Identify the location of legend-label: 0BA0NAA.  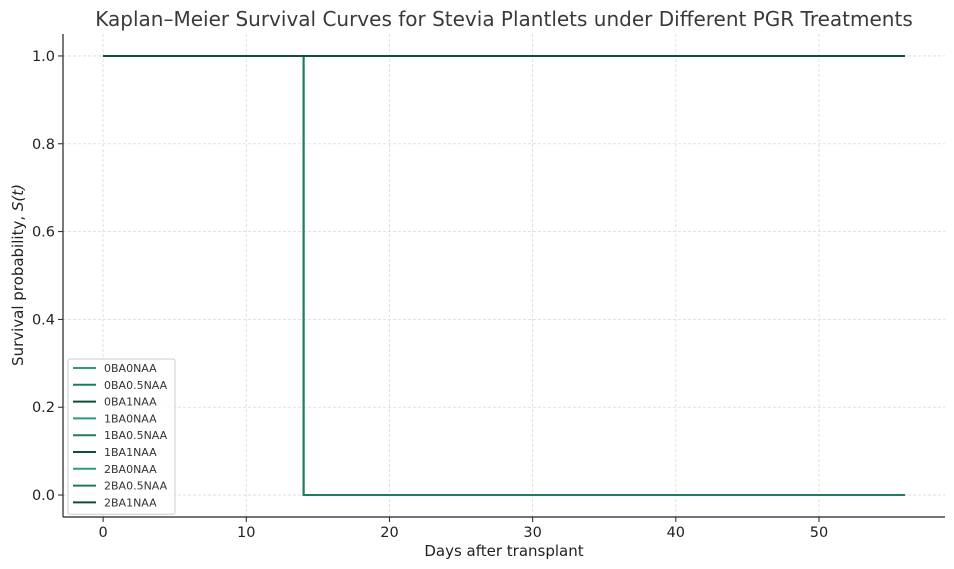
(130, 368).